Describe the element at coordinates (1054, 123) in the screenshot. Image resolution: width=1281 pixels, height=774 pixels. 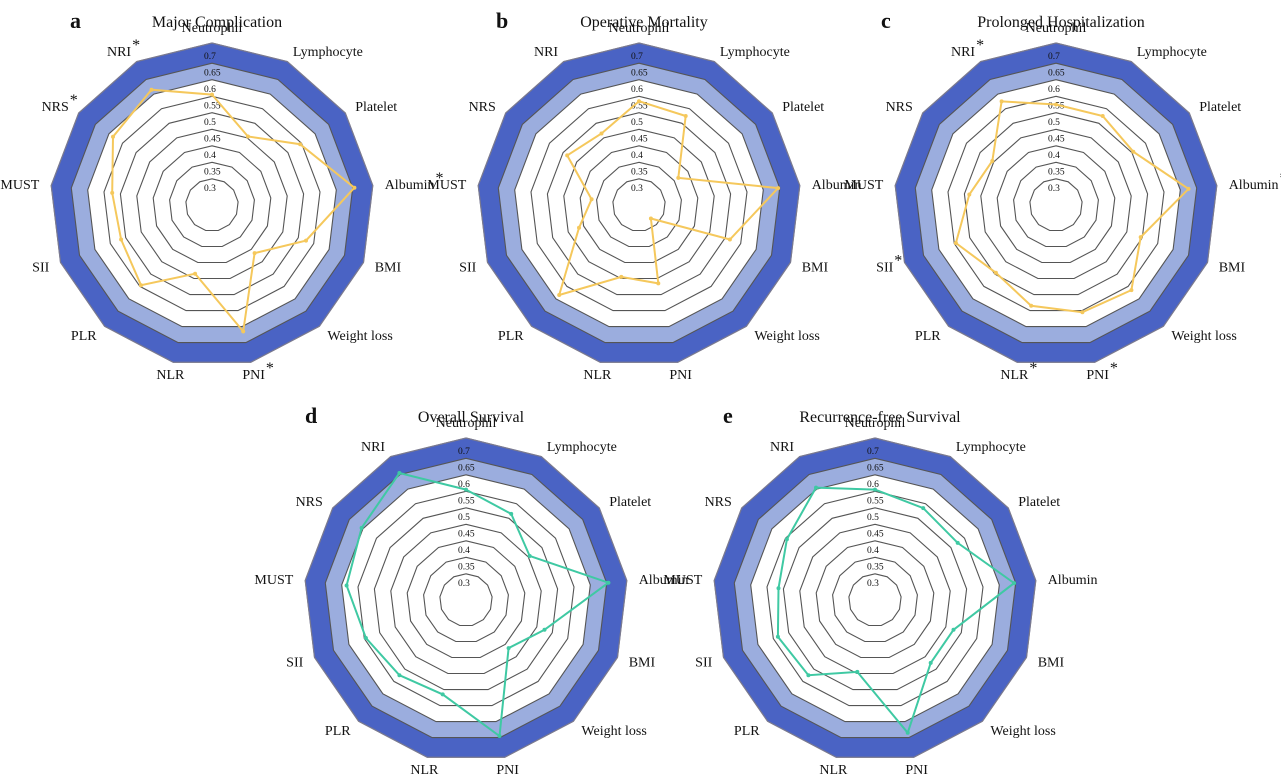
I see `tick-label: 0.5` at that location.